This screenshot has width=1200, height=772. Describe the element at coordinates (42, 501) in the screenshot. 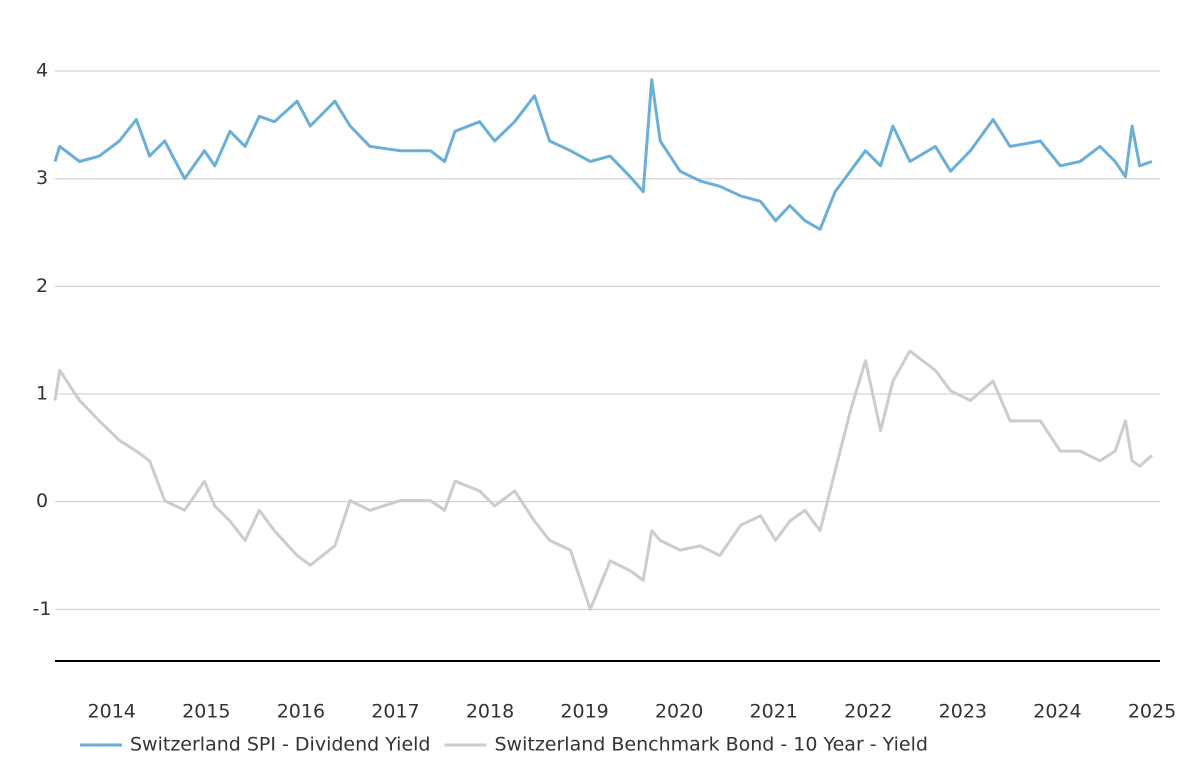

I see `y-tick-label: 0` at that location.